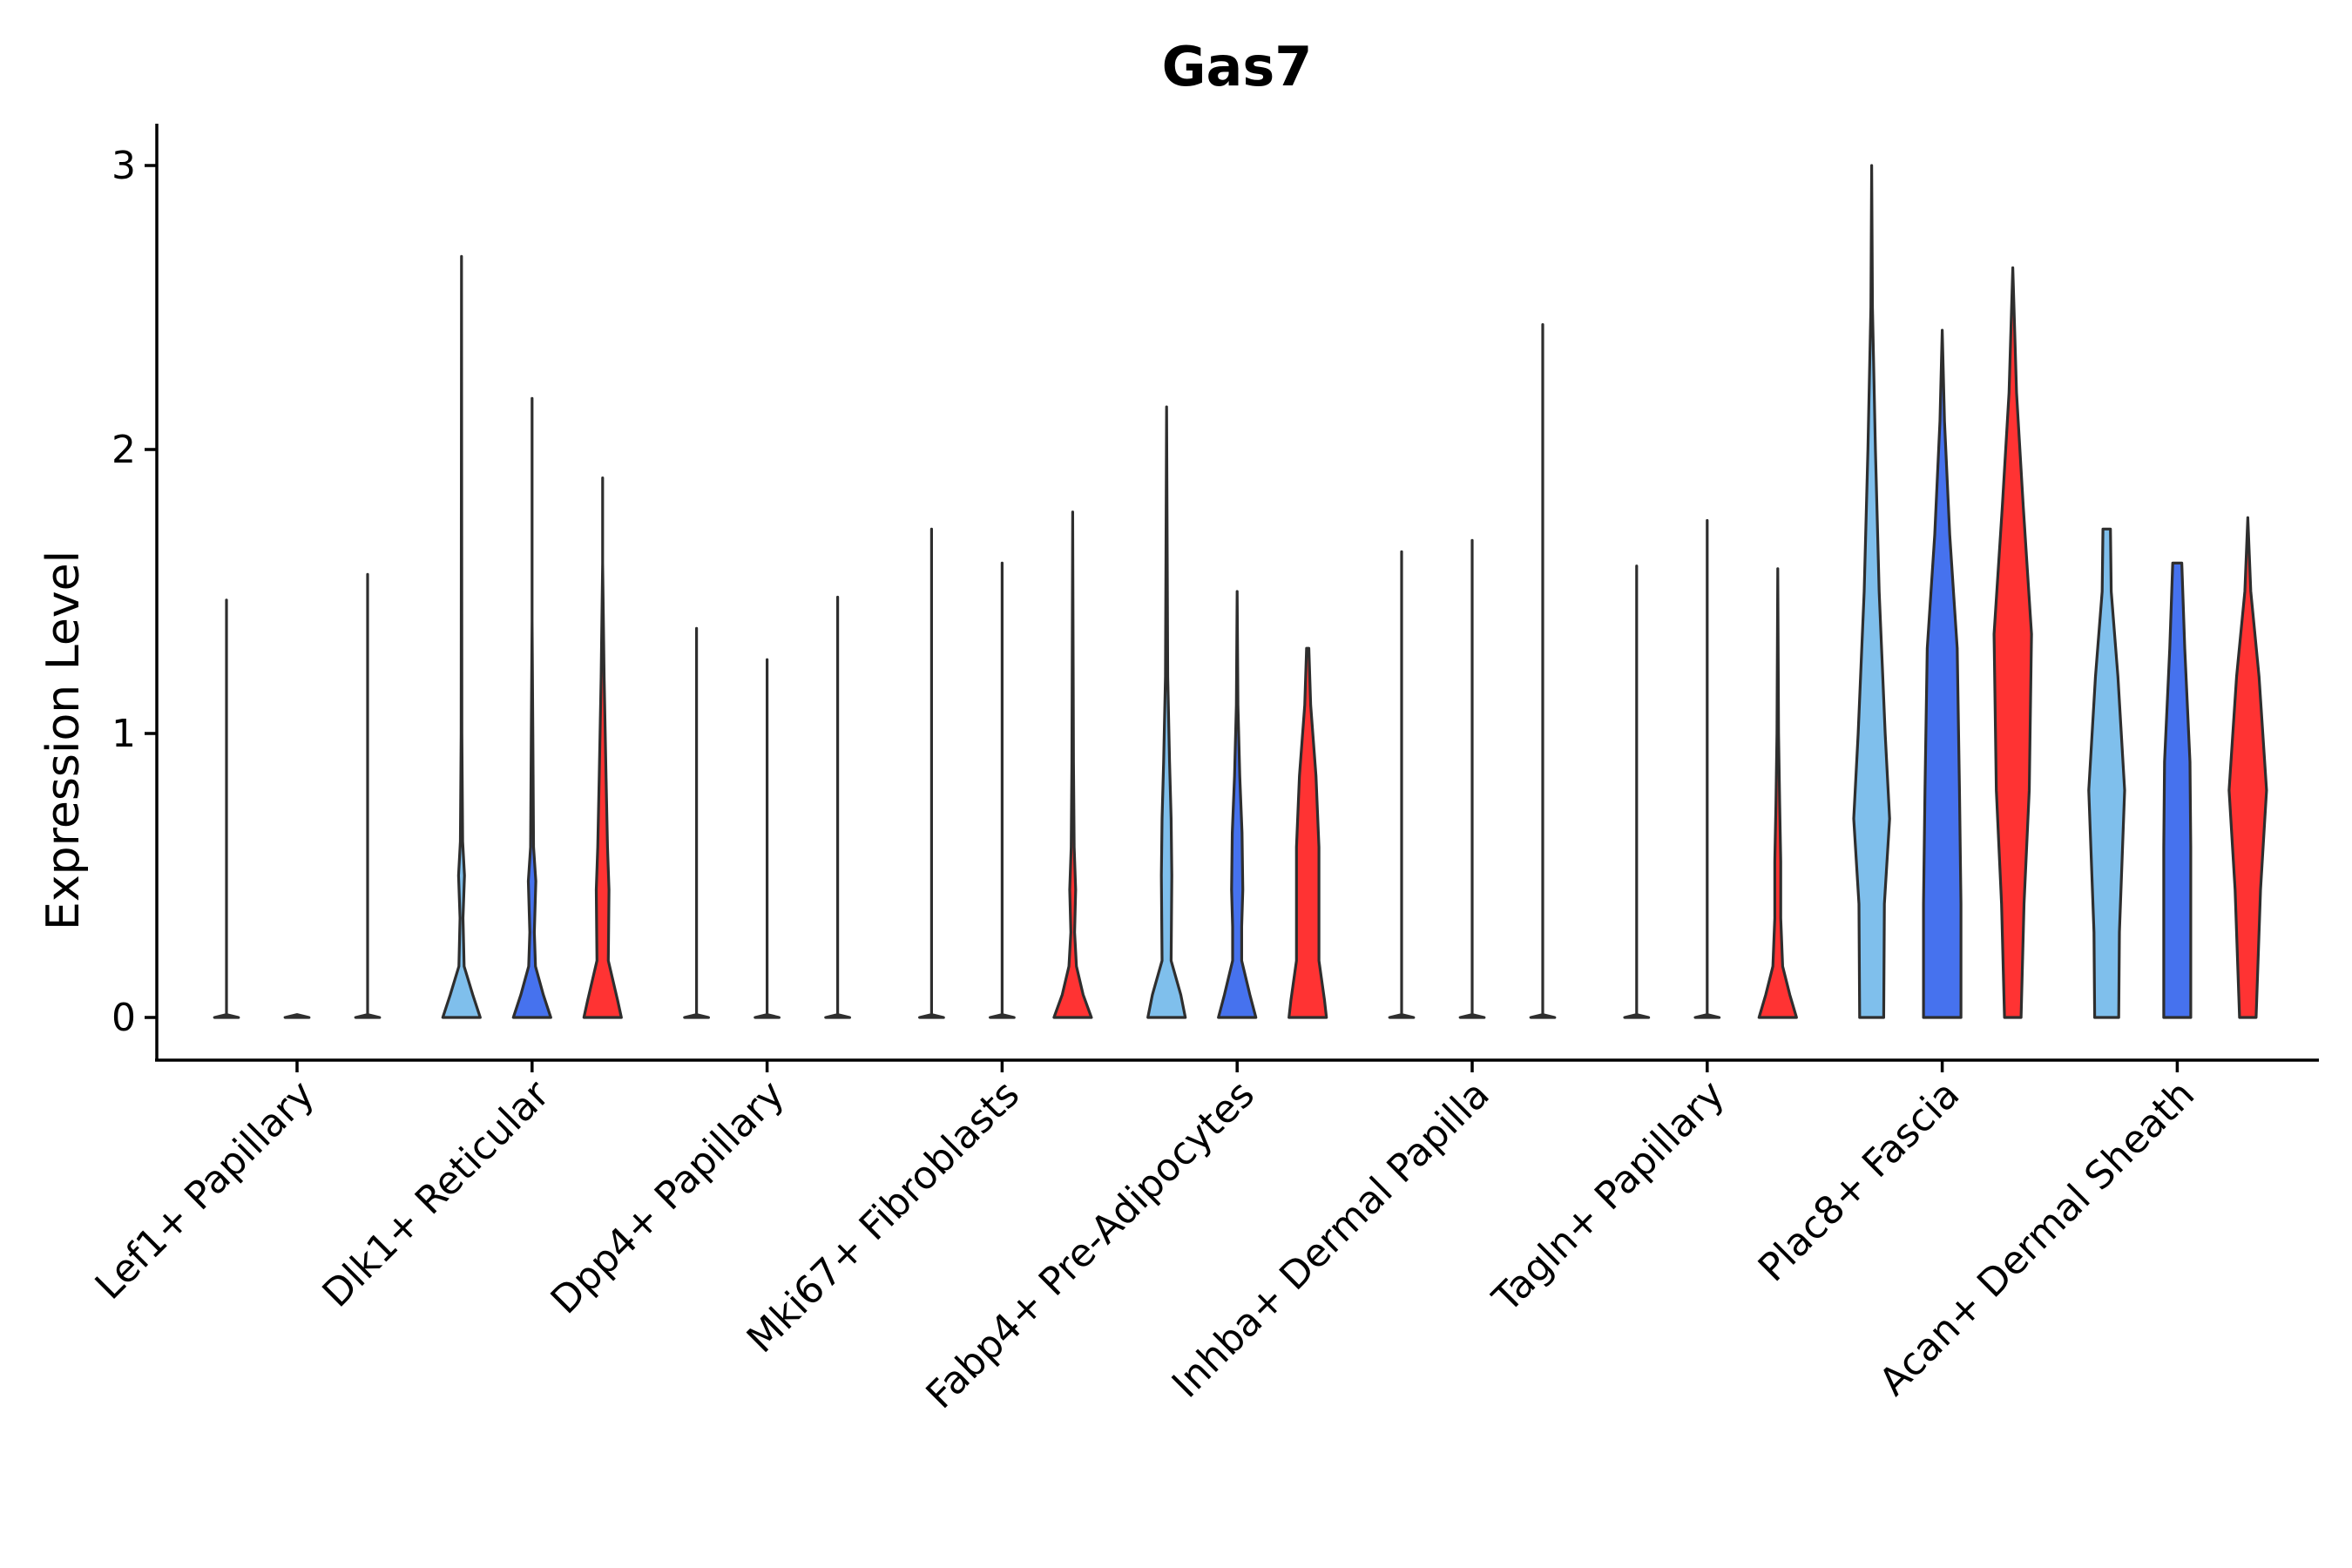 This screenshot has height=1568, width=2352. What do you see at coordinates (134, 592) in the screenshot?
I see `y-ticks: 0 1 2 3` at bounding box center [134, 592].